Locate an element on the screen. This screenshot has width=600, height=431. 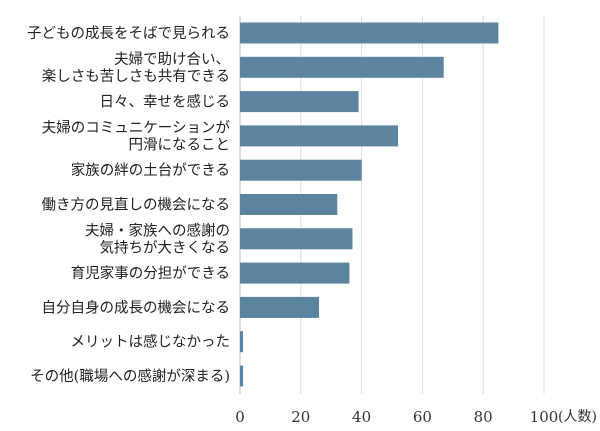
category-label: 日々、幸せを感じる is located at coordinates (165, 102).